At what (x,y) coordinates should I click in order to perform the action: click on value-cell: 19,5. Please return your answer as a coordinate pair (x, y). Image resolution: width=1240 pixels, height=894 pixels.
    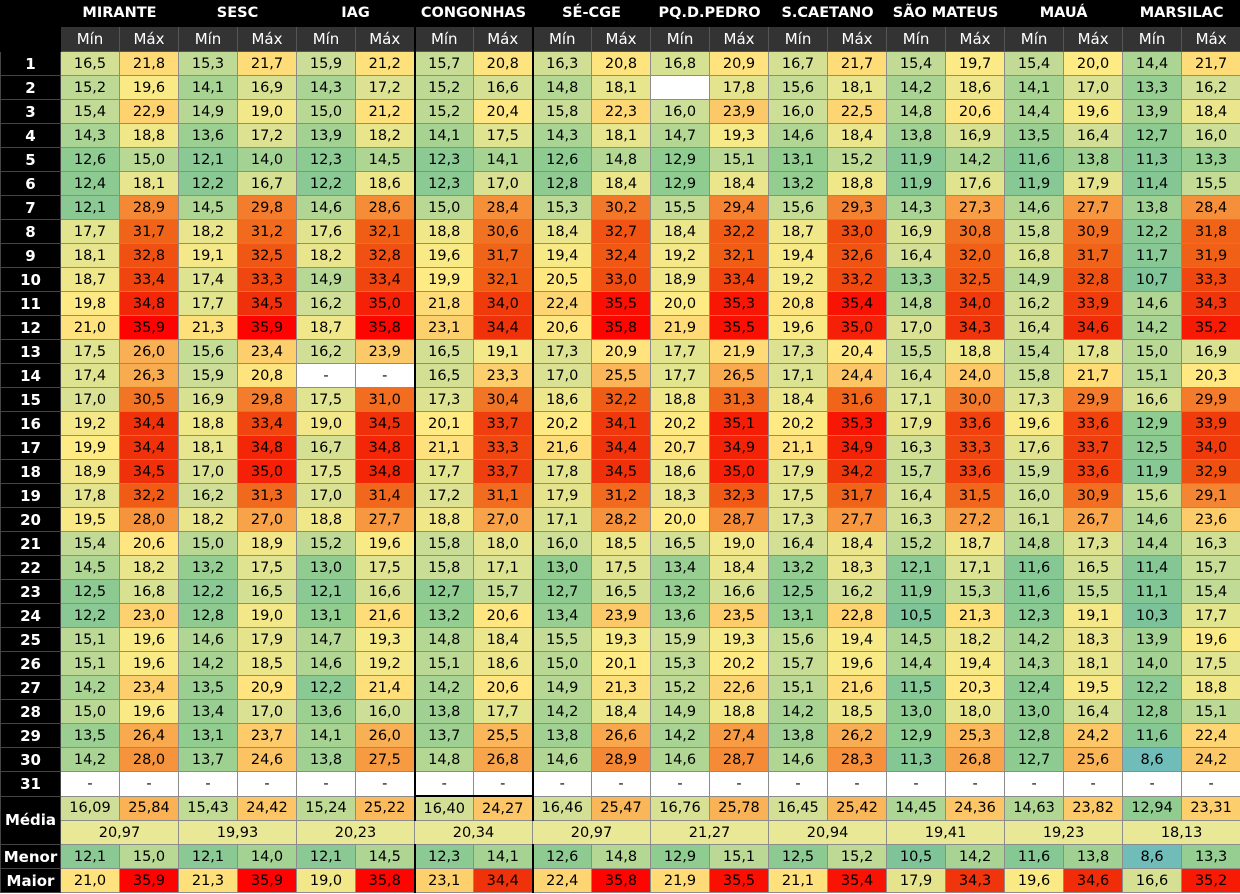
    Looking at the image, I should click on (90, 519).